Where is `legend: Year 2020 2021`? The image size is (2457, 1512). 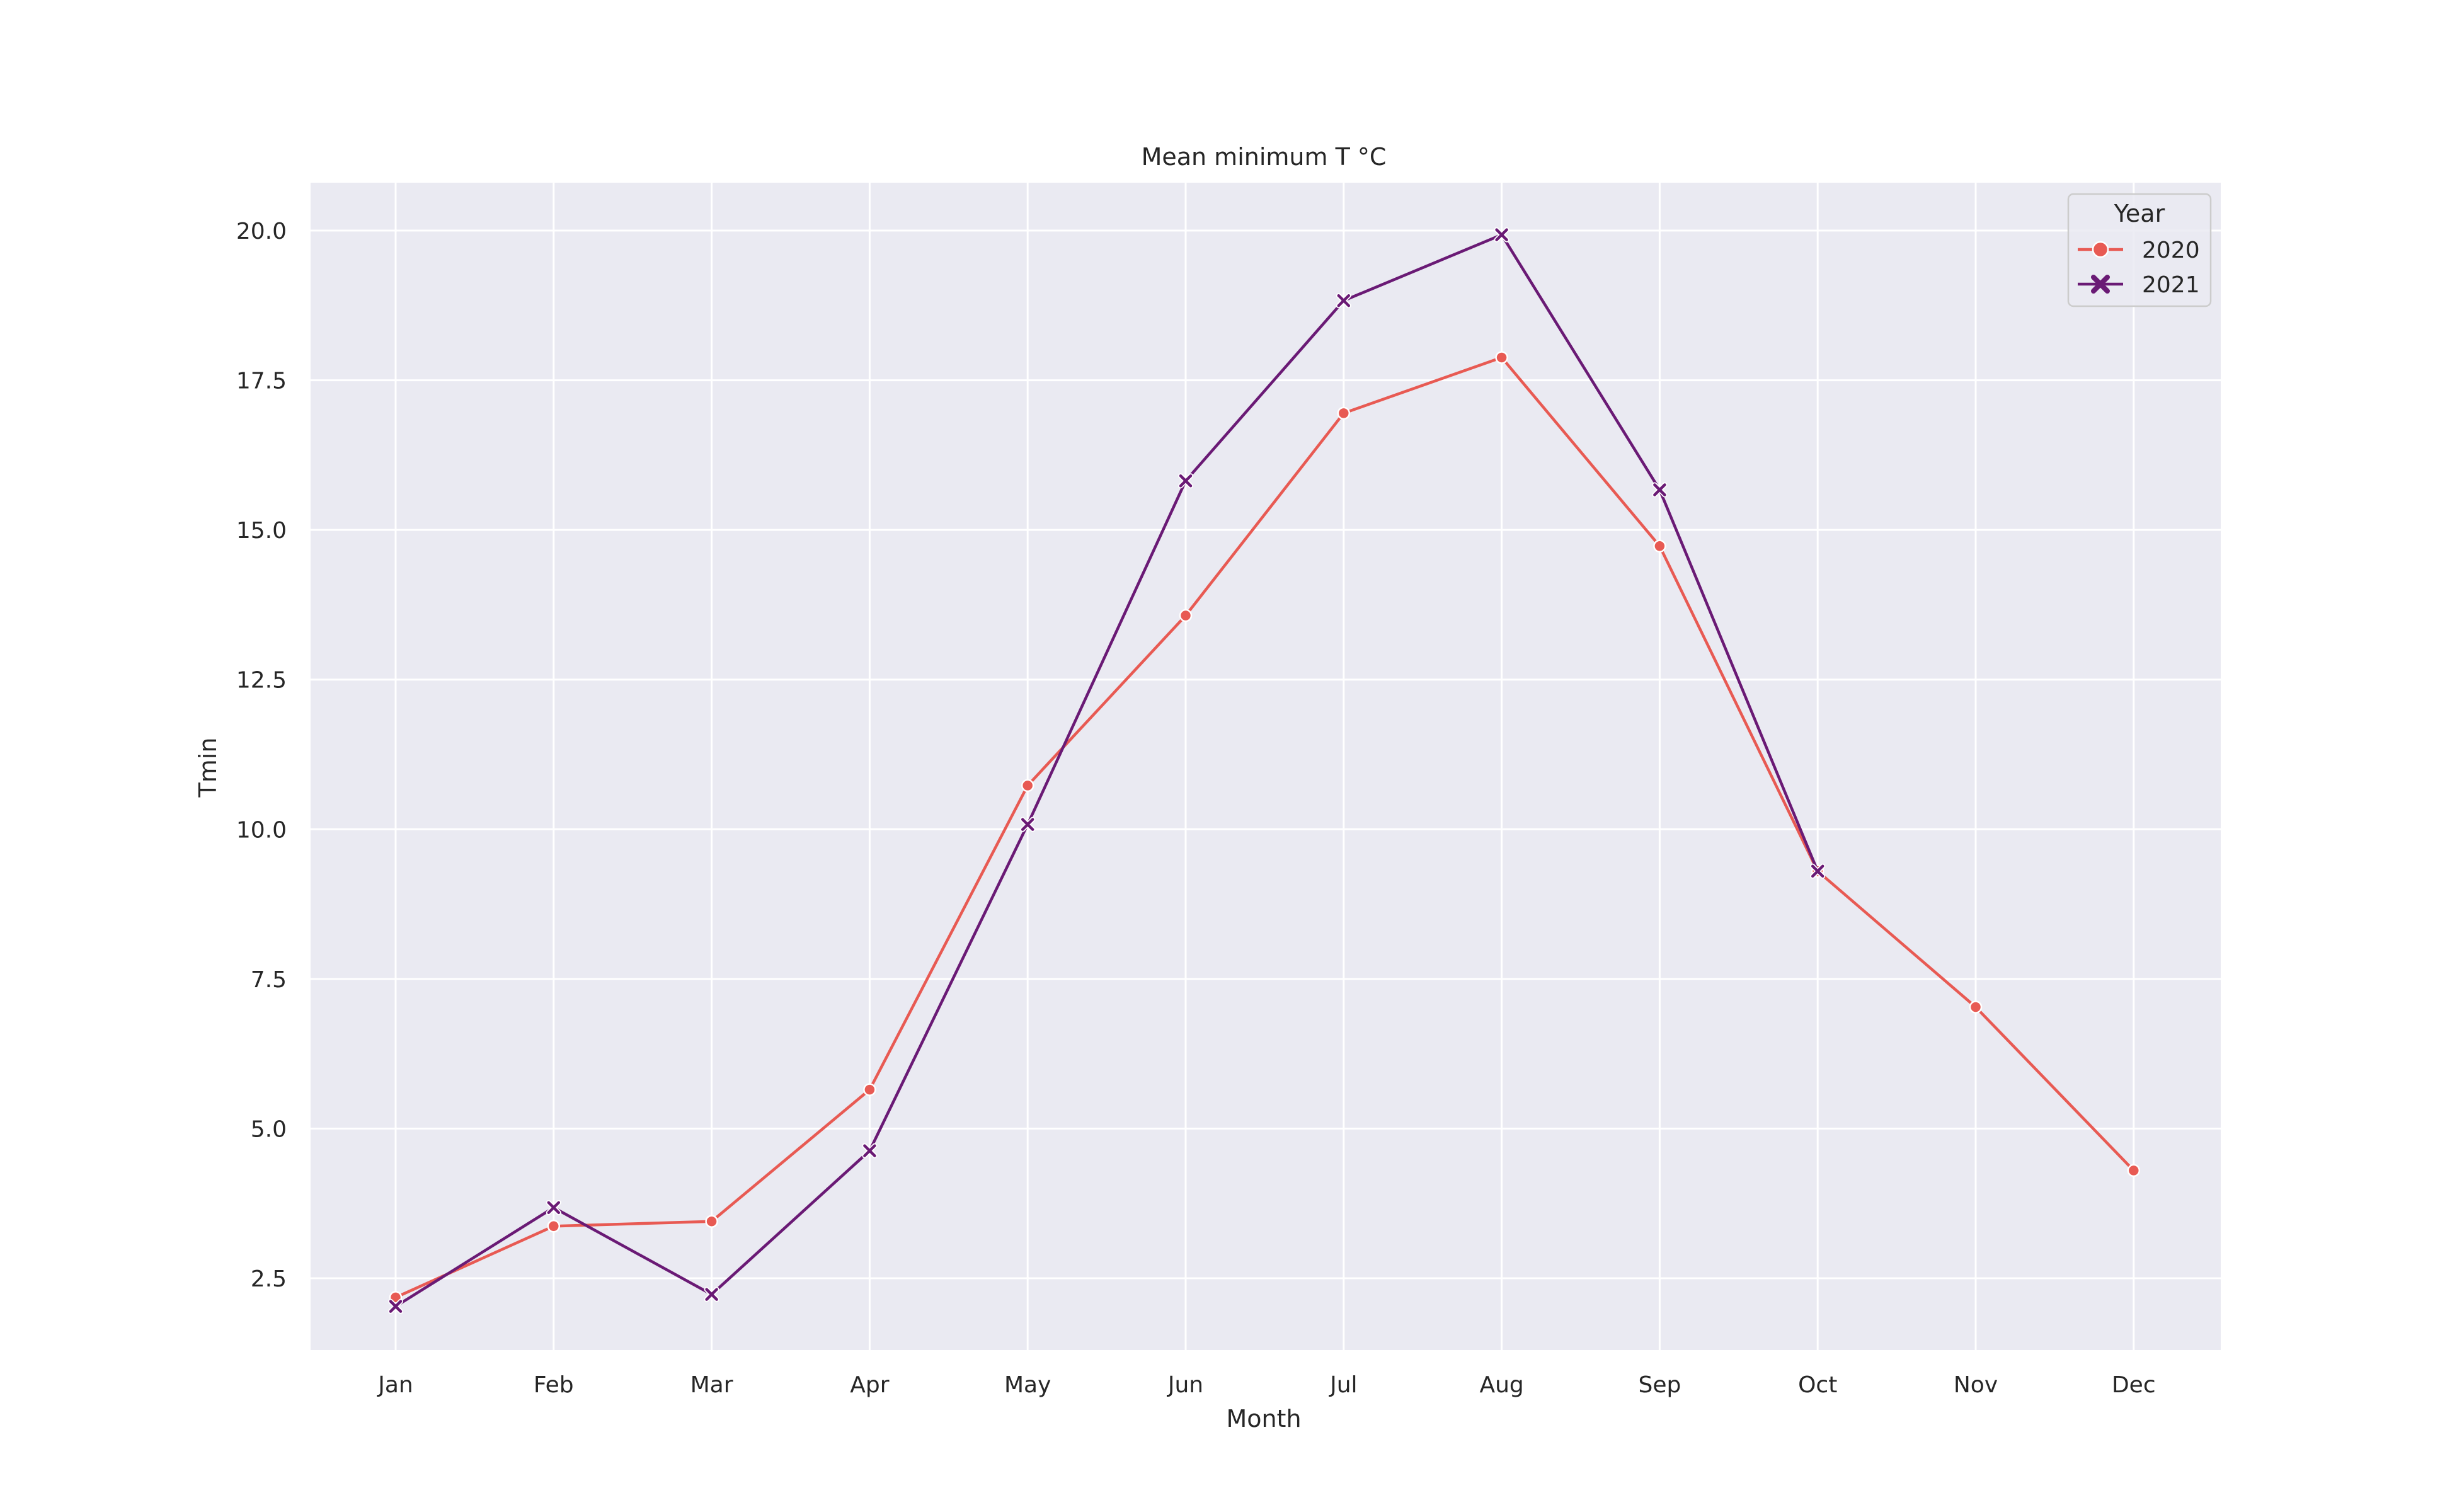 legend: Year 2020 2021 is located at coordinates (2139, 250).